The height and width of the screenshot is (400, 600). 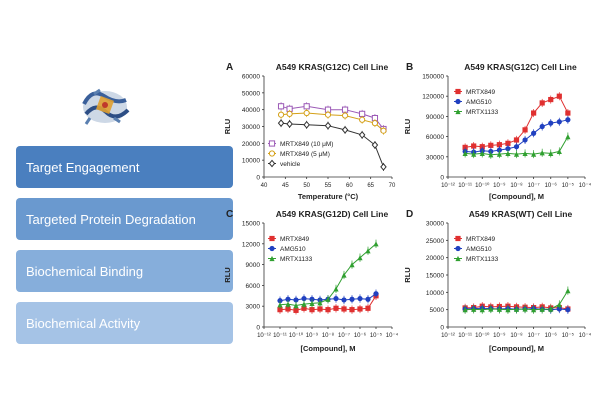 What do you see at coordinates (409, 214) in the screenshot?
I see `panel-letter: D` at bounding box center [409, 214].